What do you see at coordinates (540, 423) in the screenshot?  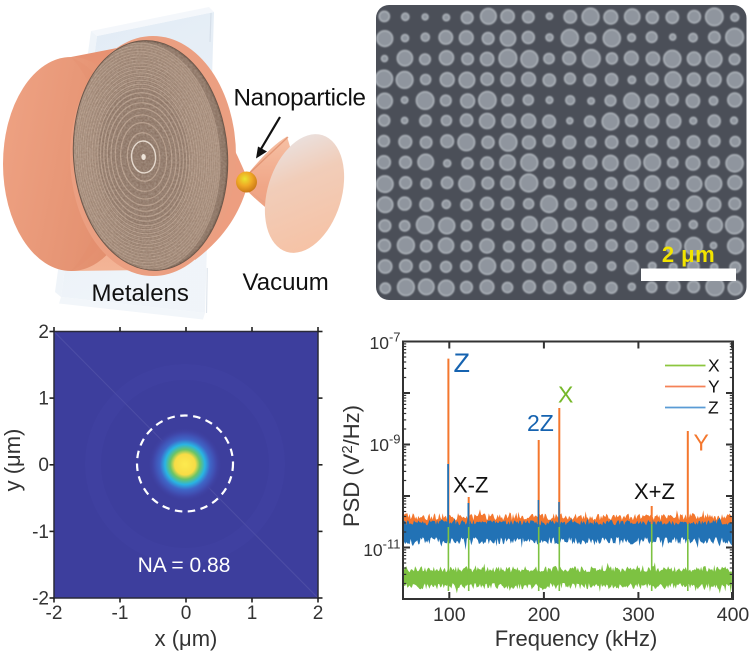 I see `svg-text: 2Z` at bounding box center [540, 423].